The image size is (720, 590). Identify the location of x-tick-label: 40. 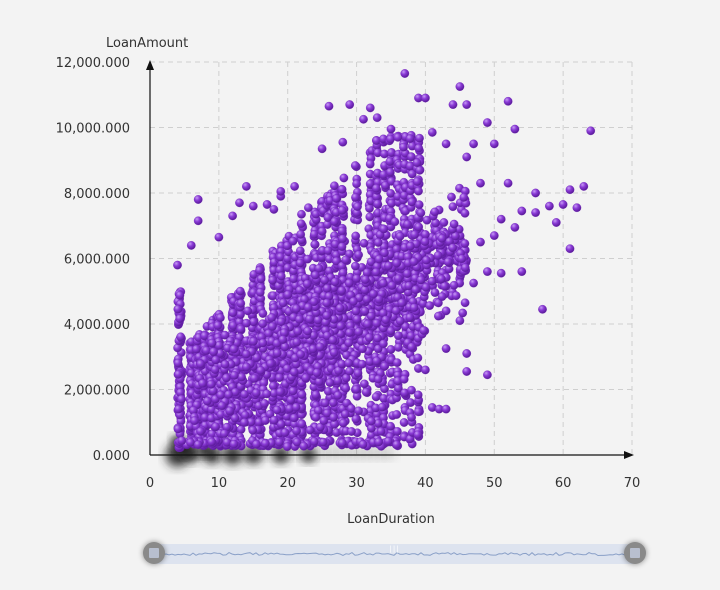
(425, 483).